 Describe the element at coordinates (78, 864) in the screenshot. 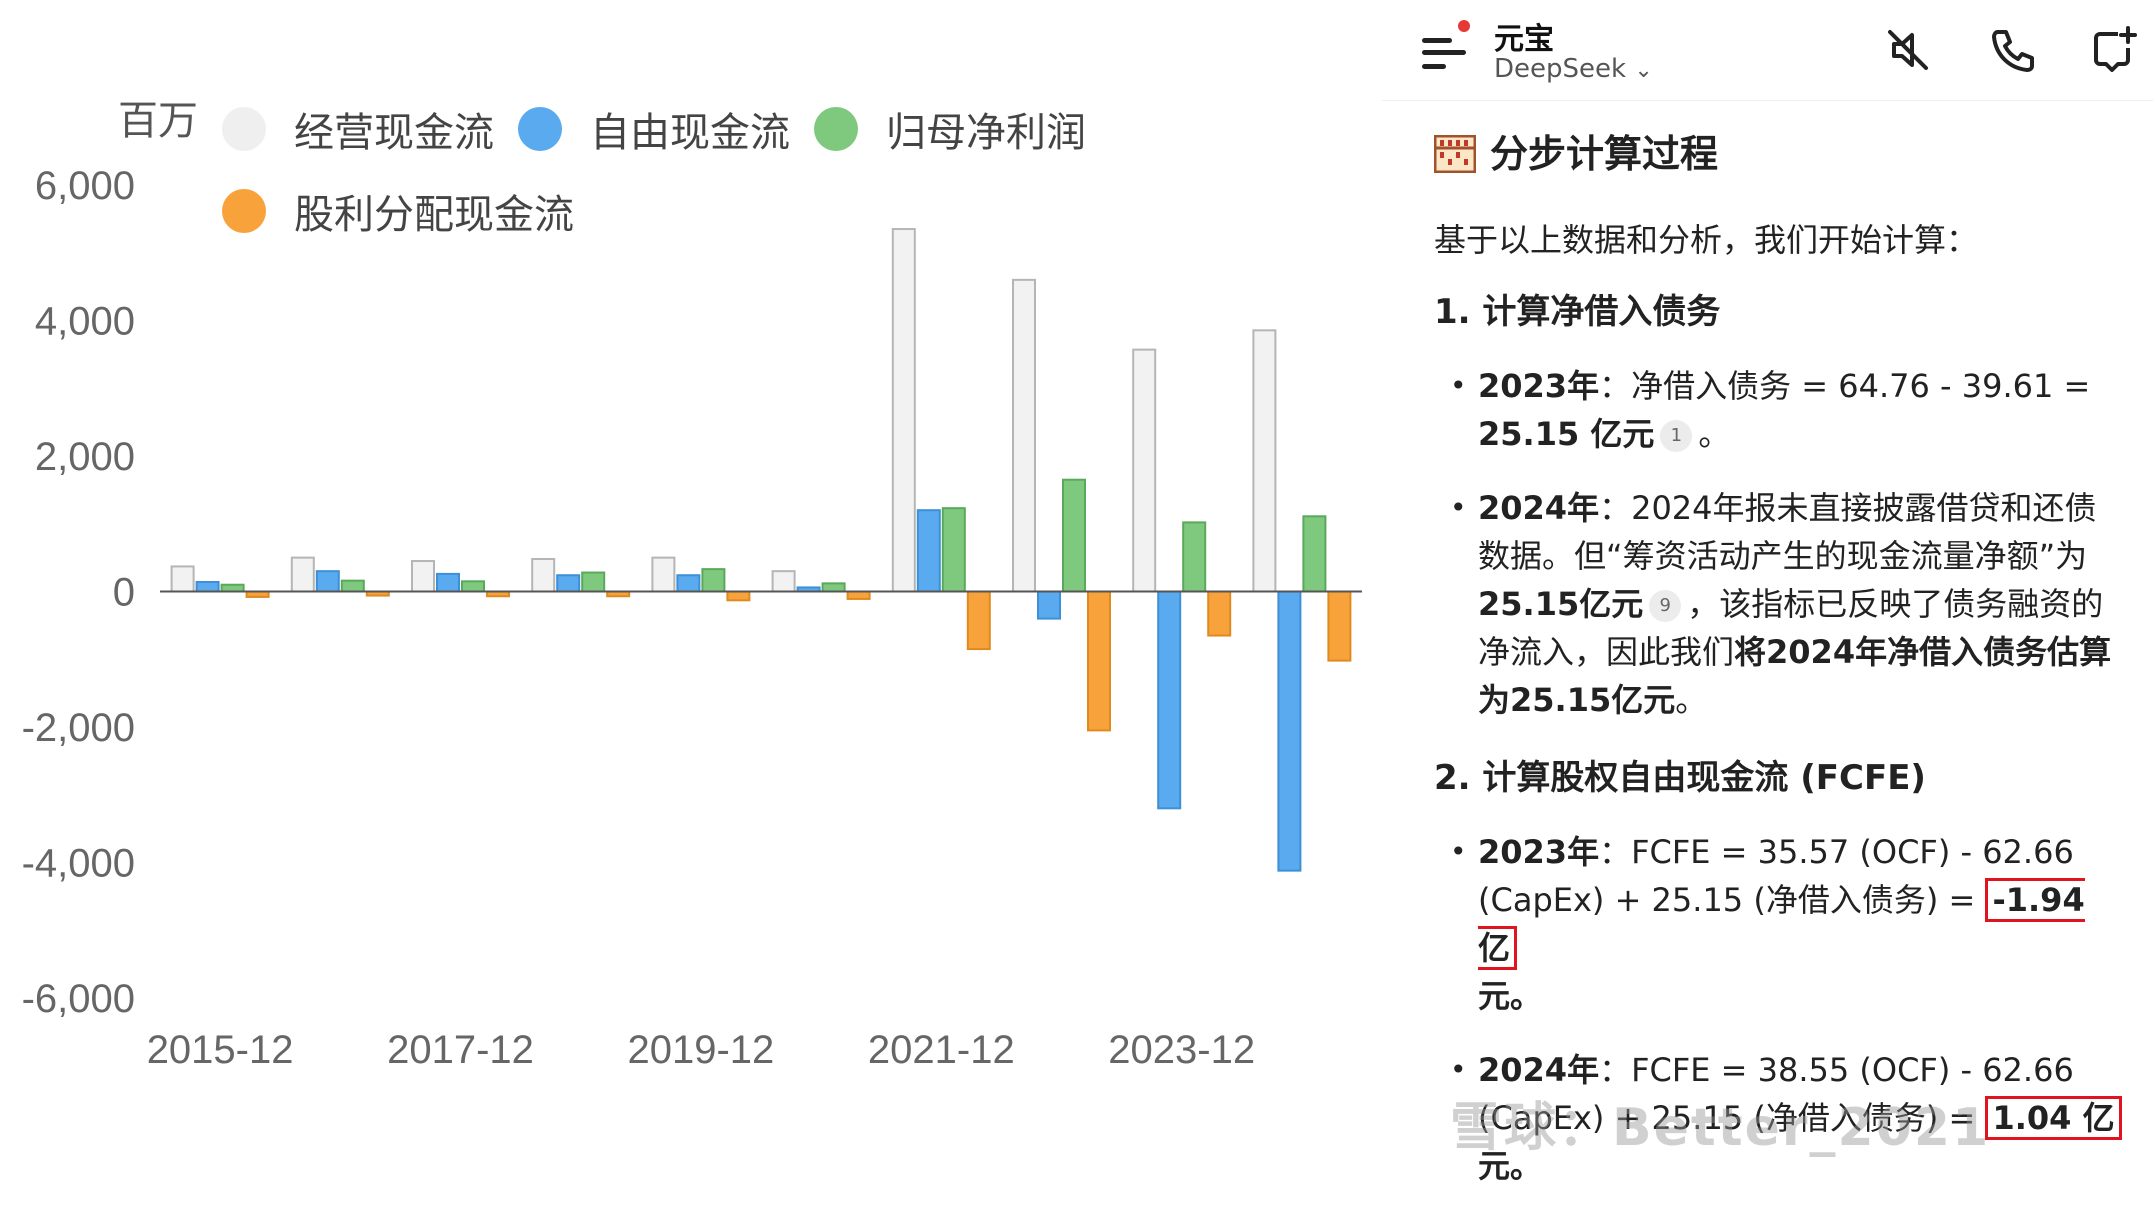

I see `y-tick-label: -4,000` at that location.